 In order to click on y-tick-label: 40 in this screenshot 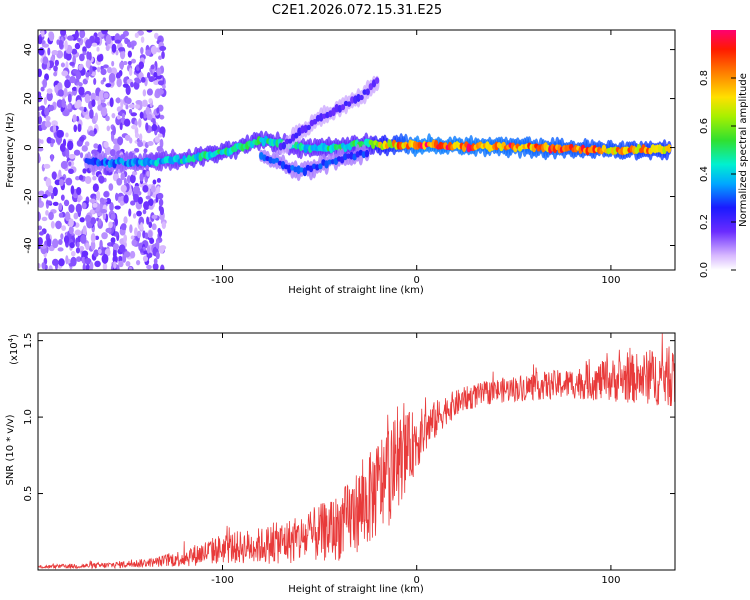, I will do `click(28, 49)`.